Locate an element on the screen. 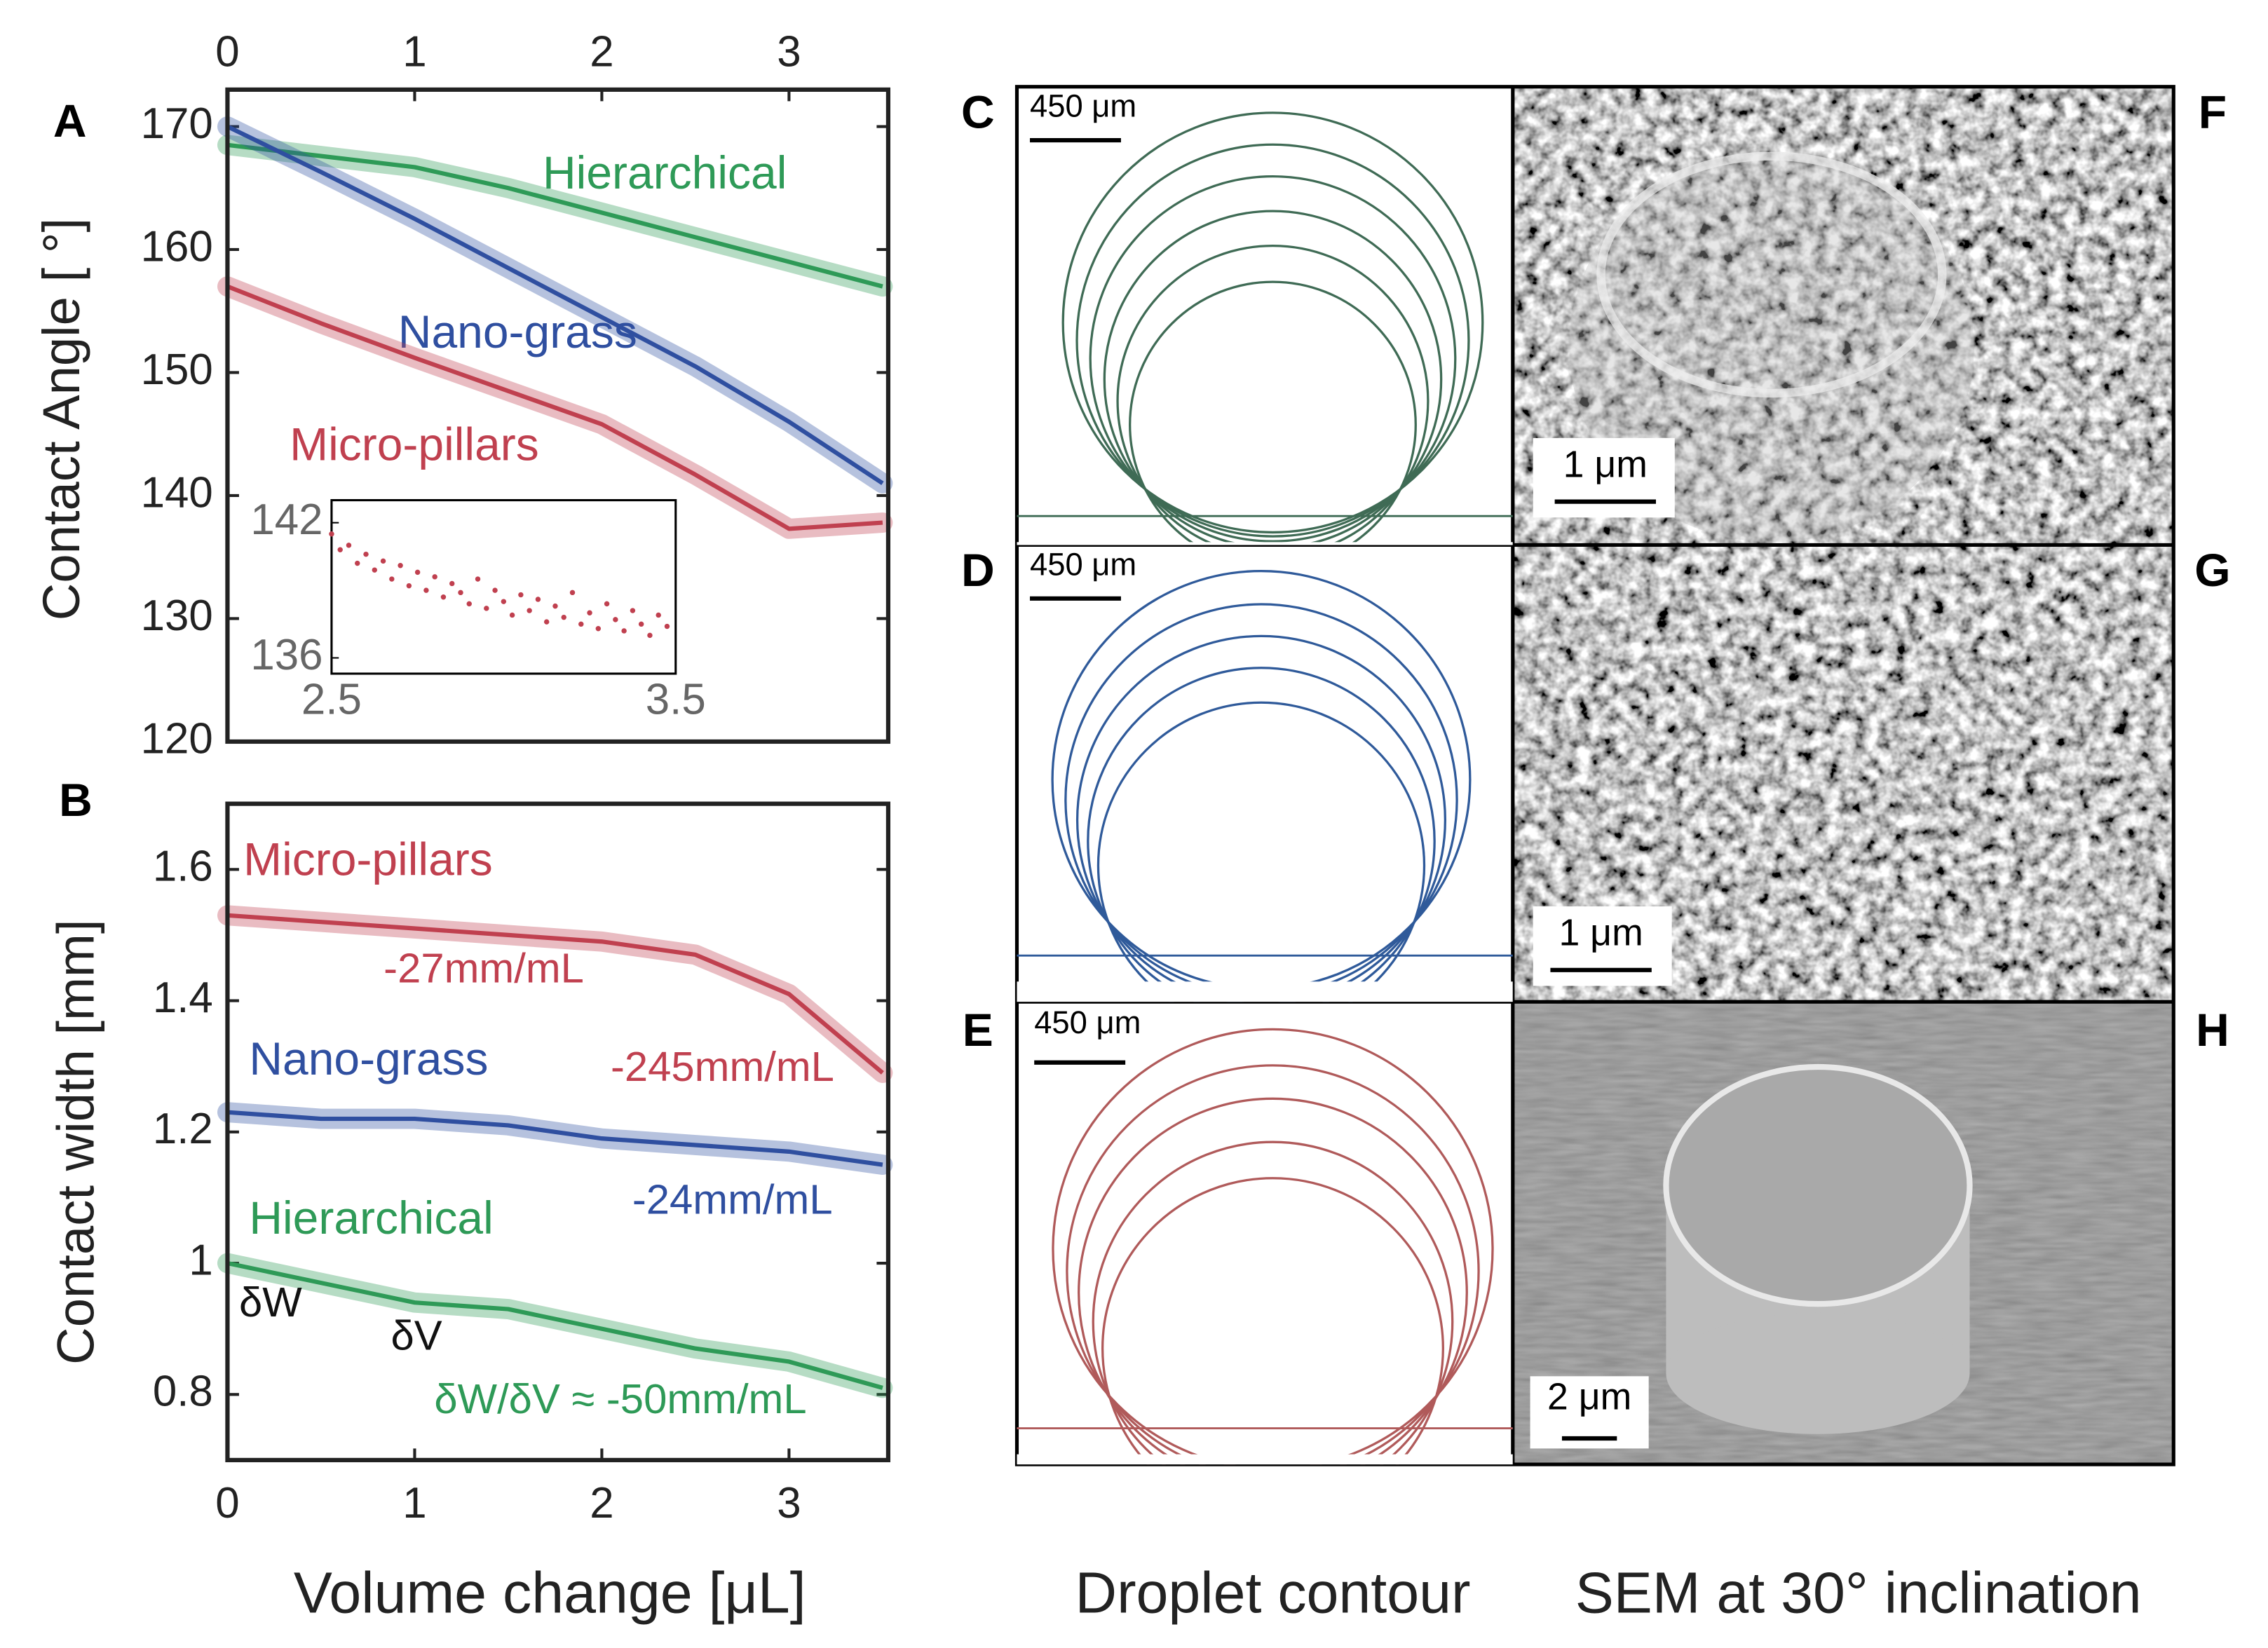 The width and height of the screenshot is (2268, 1648). panel-label: C is located at coordinates (978, 112).